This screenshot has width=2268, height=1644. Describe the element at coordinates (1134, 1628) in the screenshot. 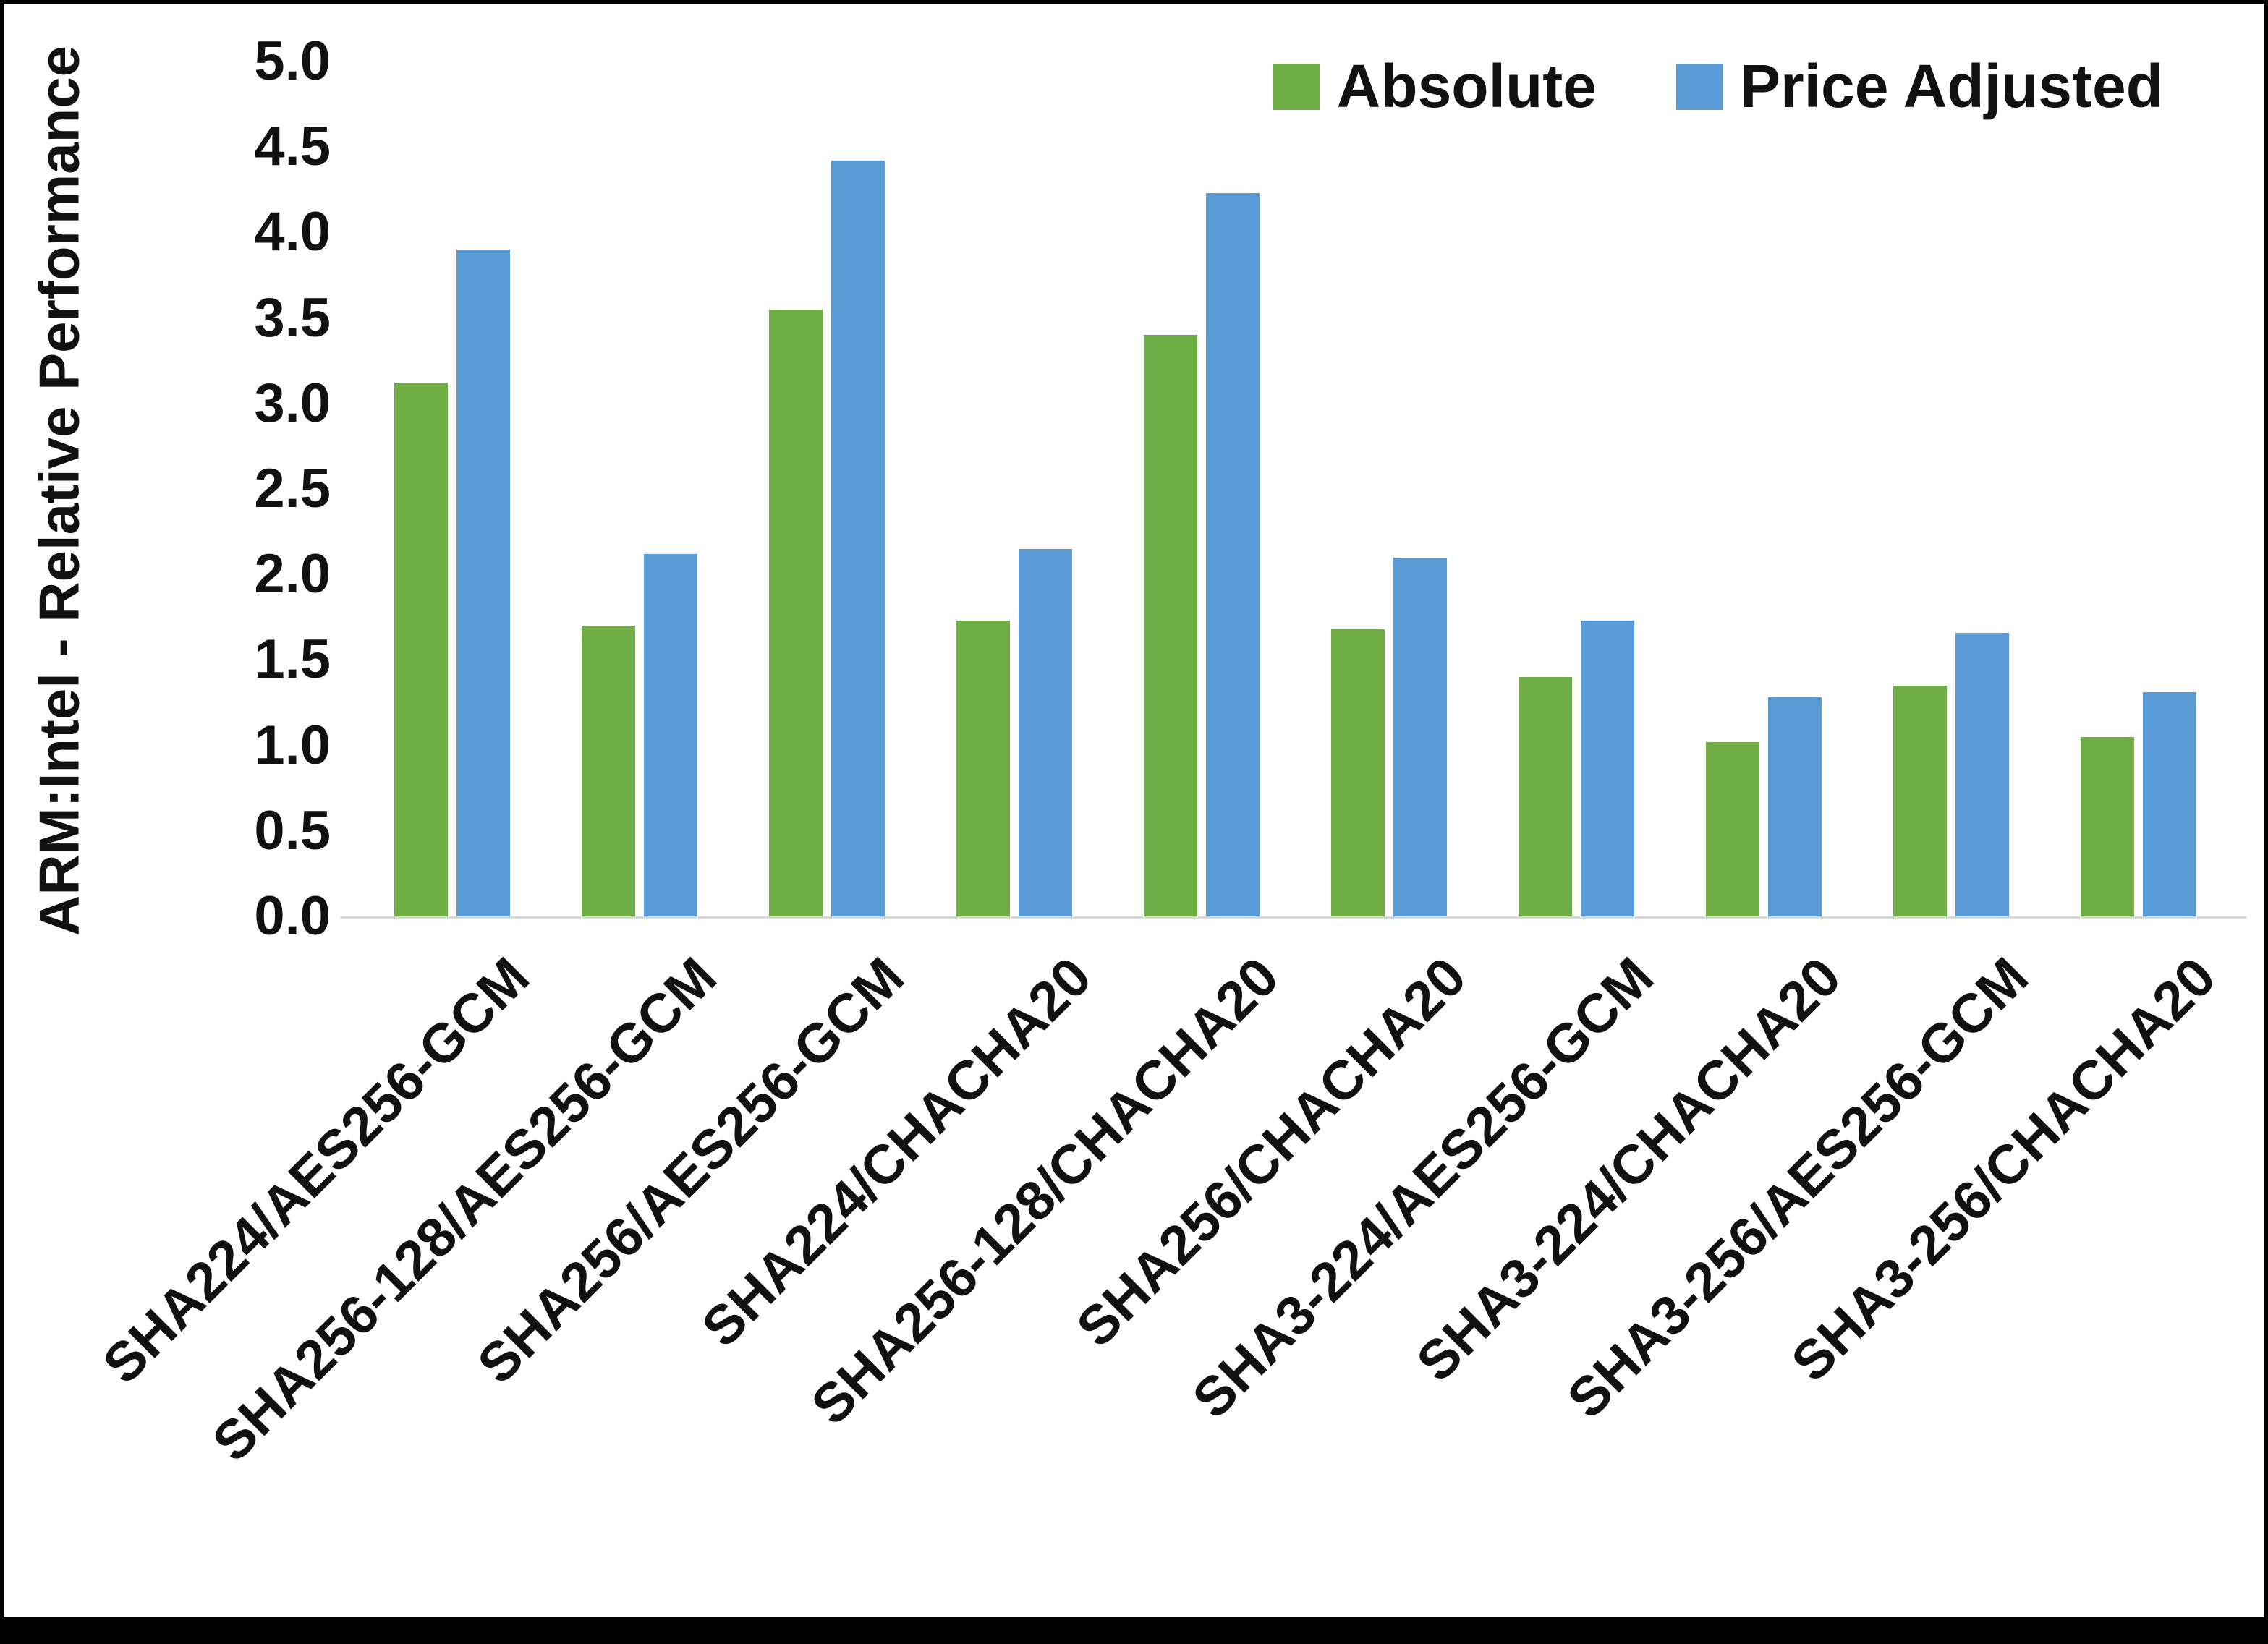

I see `bottom-frame-bar` at that location.